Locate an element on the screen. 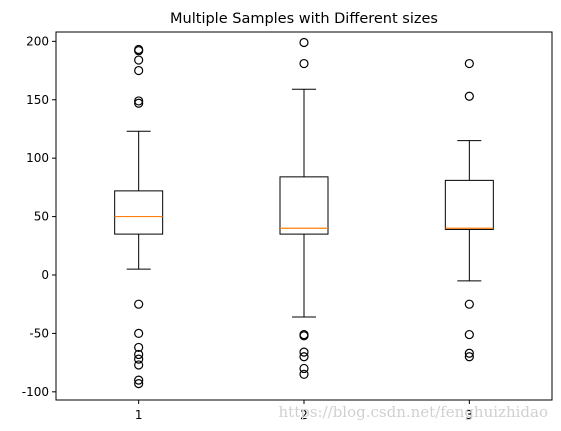 The height and width of the screenshot is (431, 561). x-tick-label: 3 is located at coordinates (470, 415).